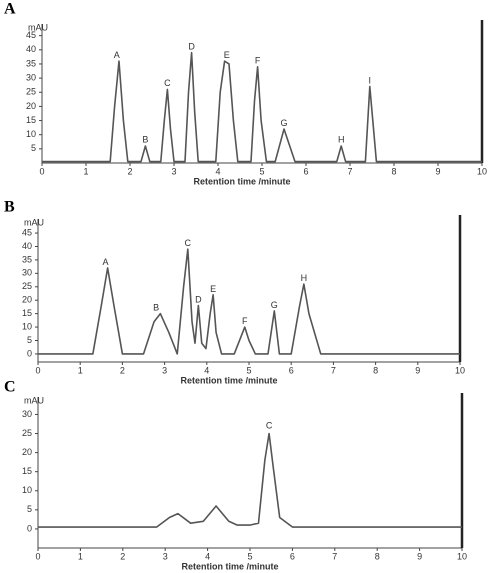  Describe the element at coordinates (10, 387) in the screenshot. I see `panel-title: C` at that location.